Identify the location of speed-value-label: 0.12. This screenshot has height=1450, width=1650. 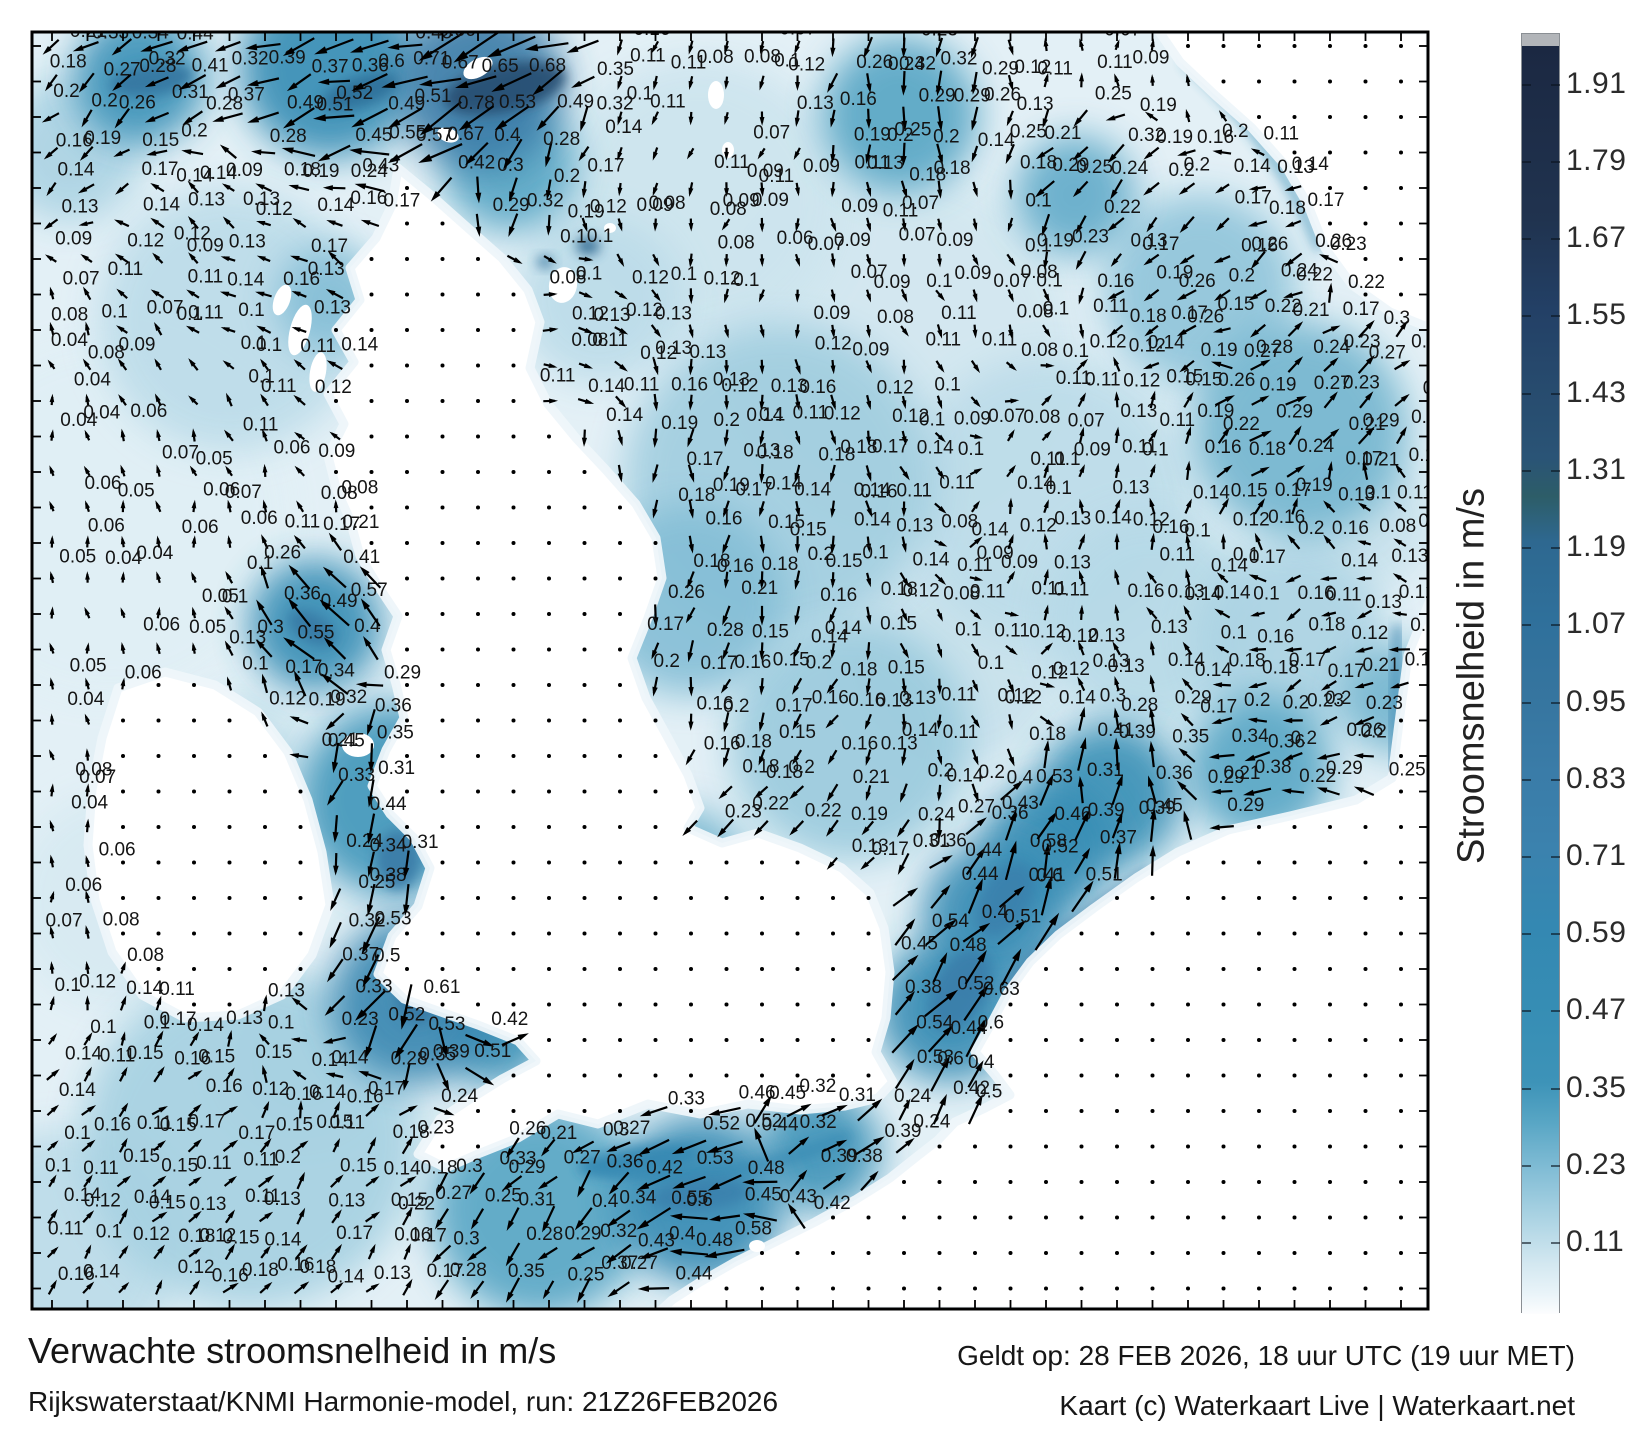
(833, 344).